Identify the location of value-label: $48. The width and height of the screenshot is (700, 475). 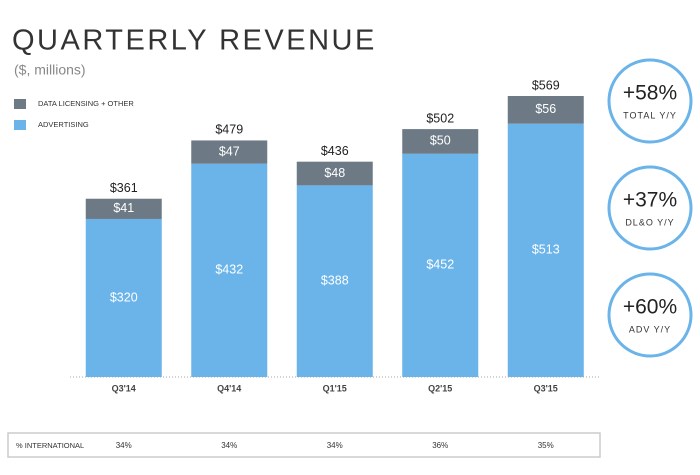
(334, 173).